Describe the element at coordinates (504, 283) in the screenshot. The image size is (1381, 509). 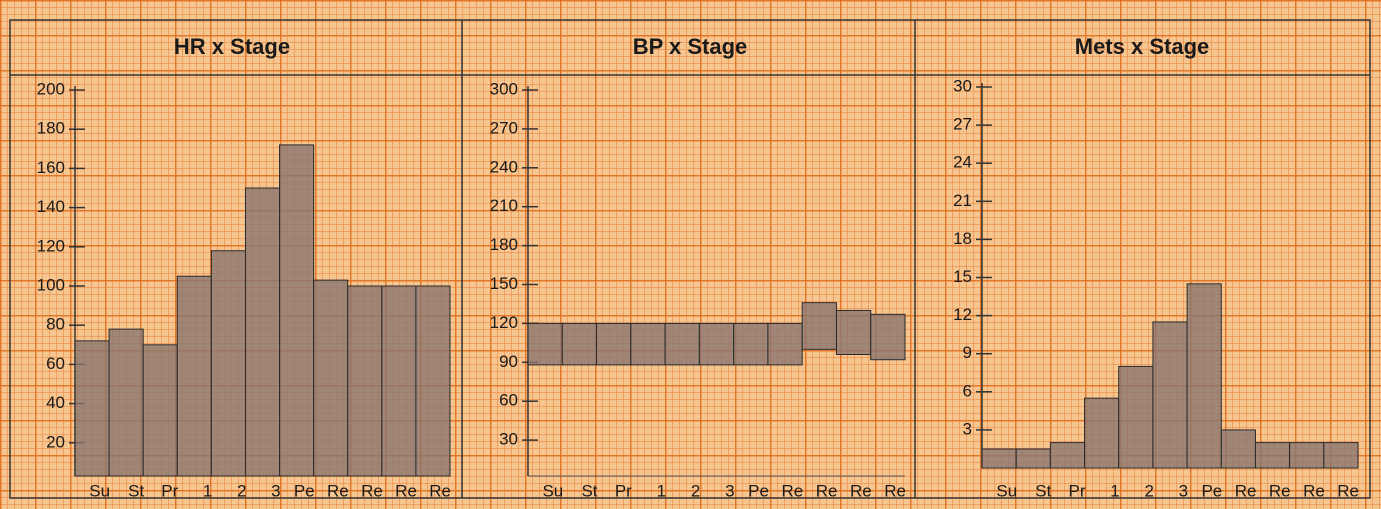
I see `y-tick-label: 150` at that location.